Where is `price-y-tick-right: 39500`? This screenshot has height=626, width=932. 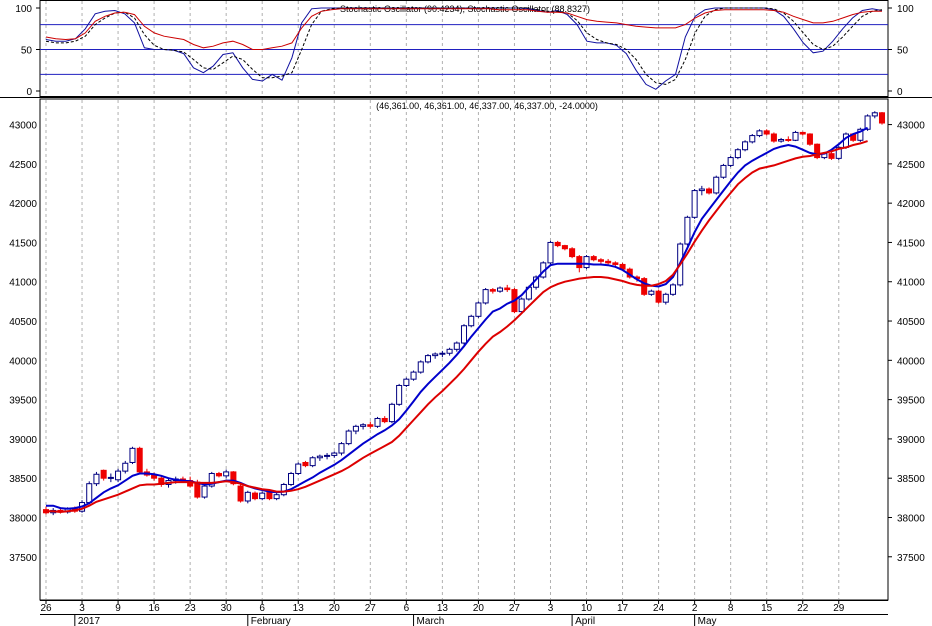 price-y-tick-right: 39500 is located at coordinates (911, 401).